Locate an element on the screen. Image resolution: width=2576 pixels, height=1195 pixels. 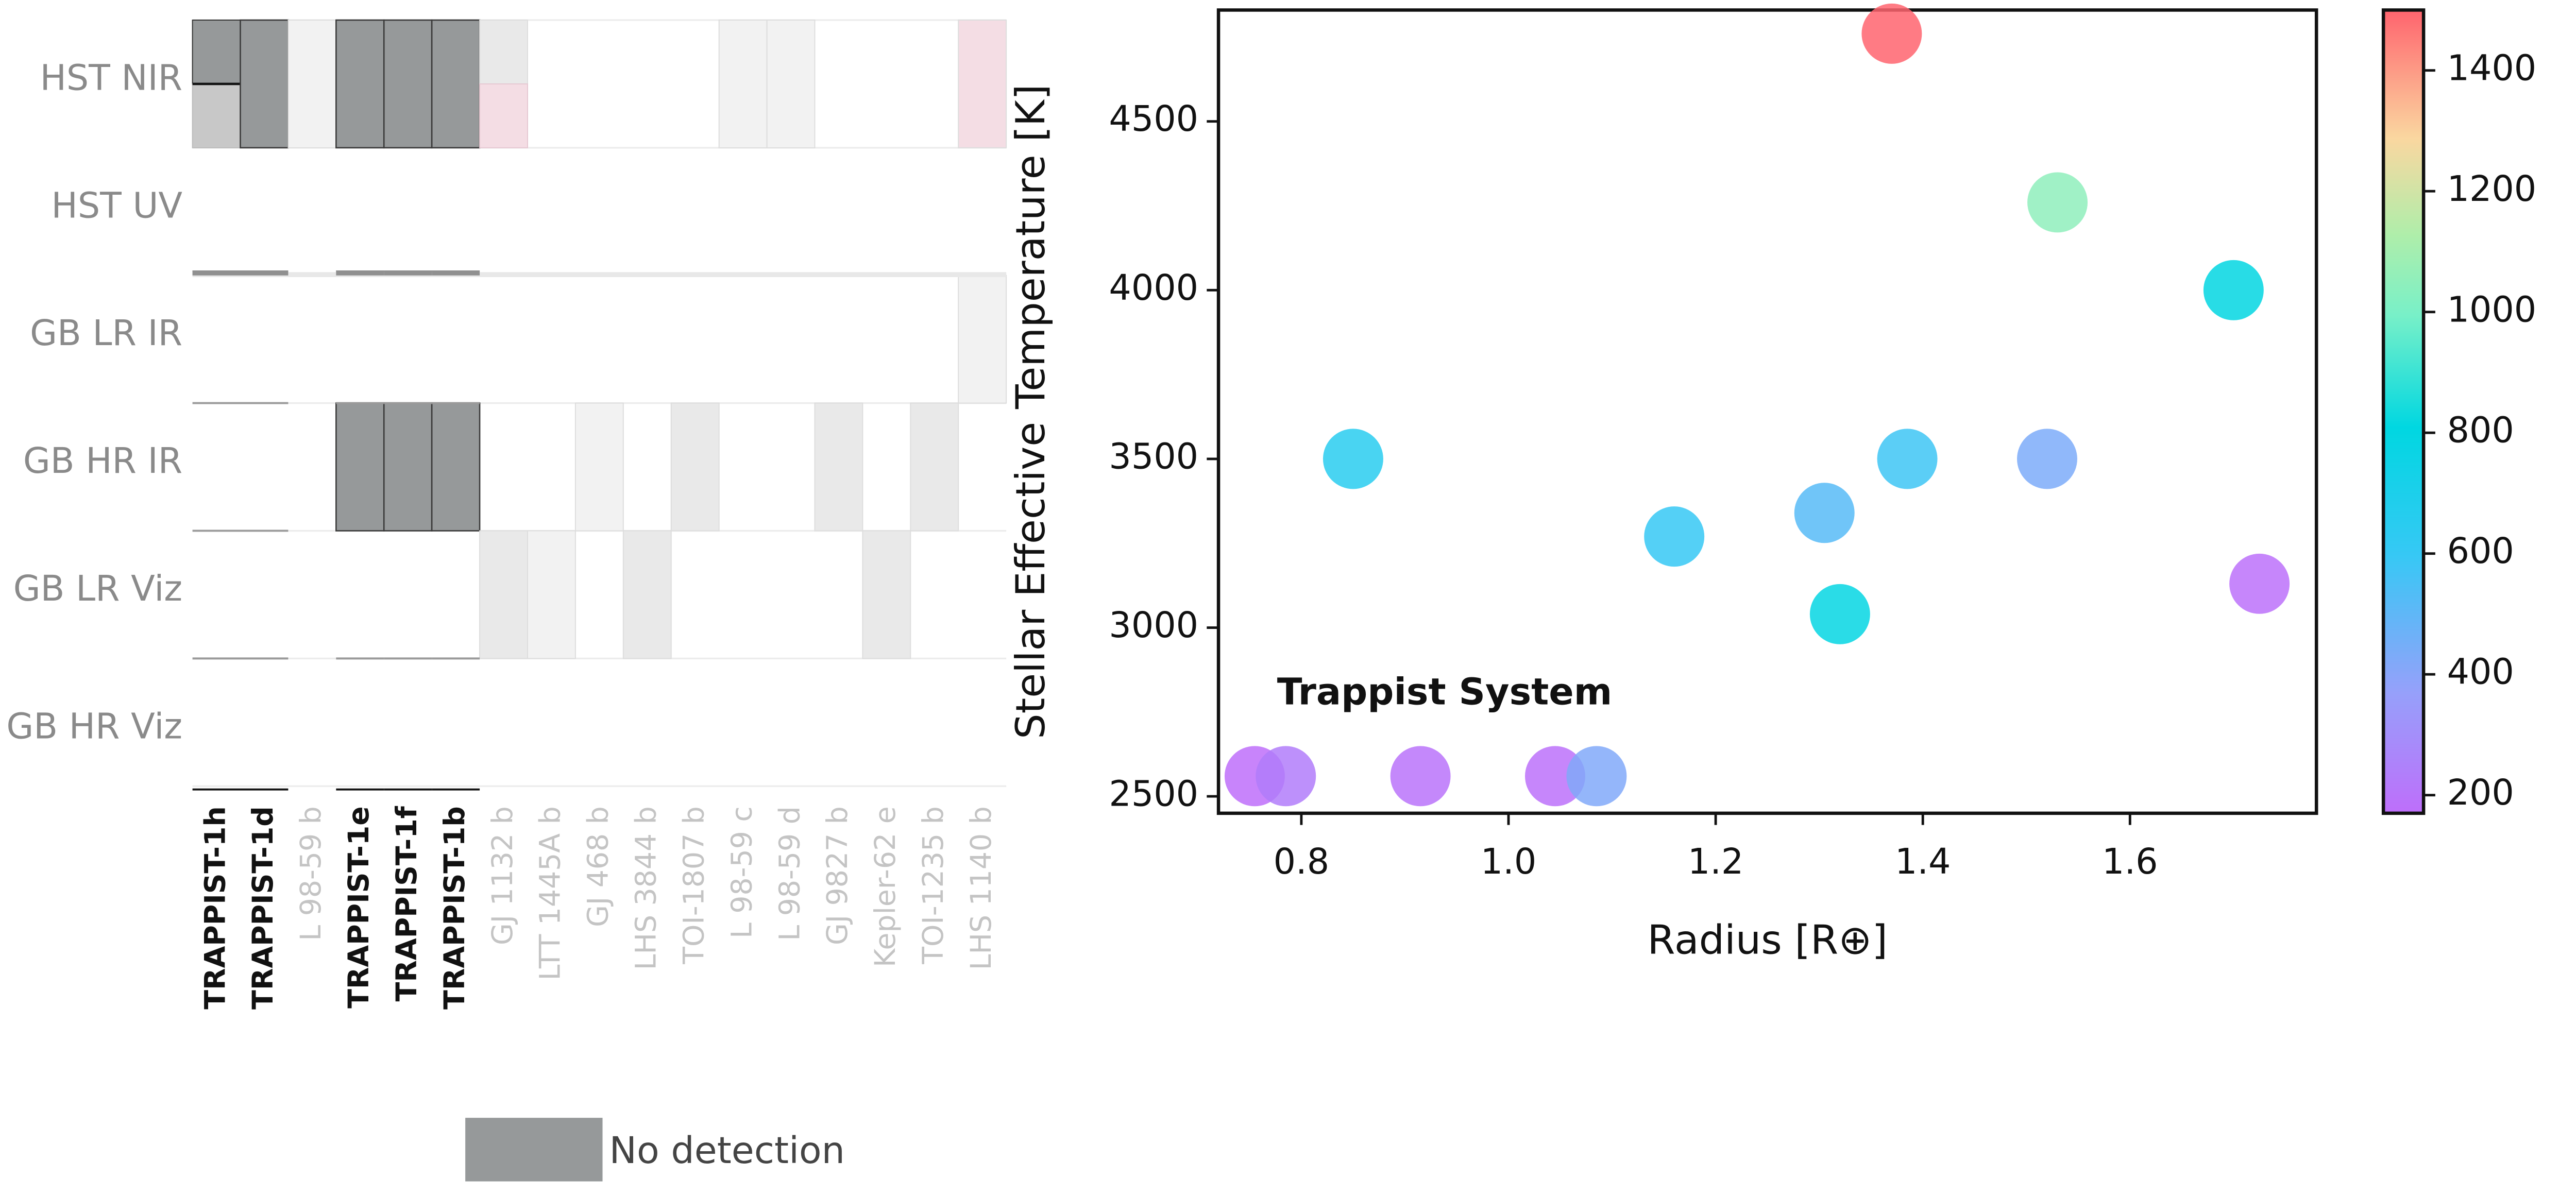
row-label: HST NIR is located at coordinates (111, 78).